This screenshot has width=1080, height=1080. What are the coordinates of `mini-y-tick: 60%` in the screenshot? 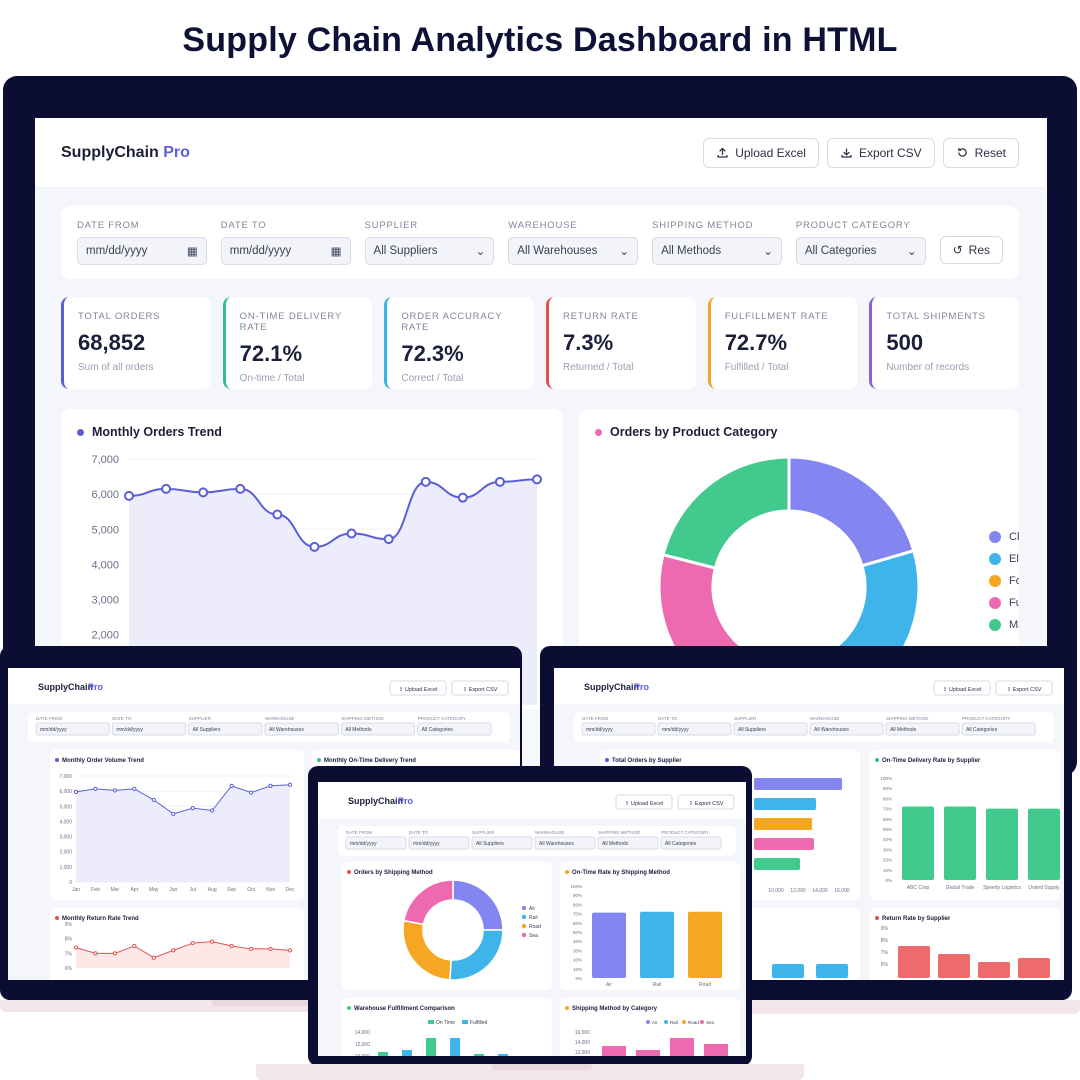 It's located at (577, 923).